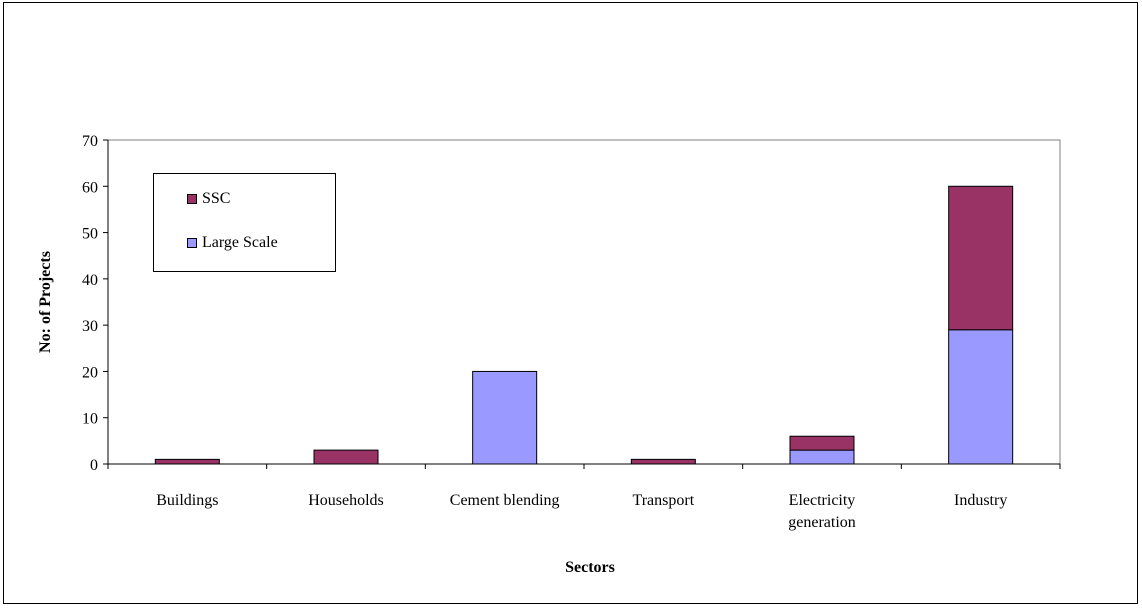 This screenshot has height=608, width=1142. What do you see at coordinates (90, 141) in the screenshot?
I see `y-tick-label: 70` at bounding box center [90, 141].